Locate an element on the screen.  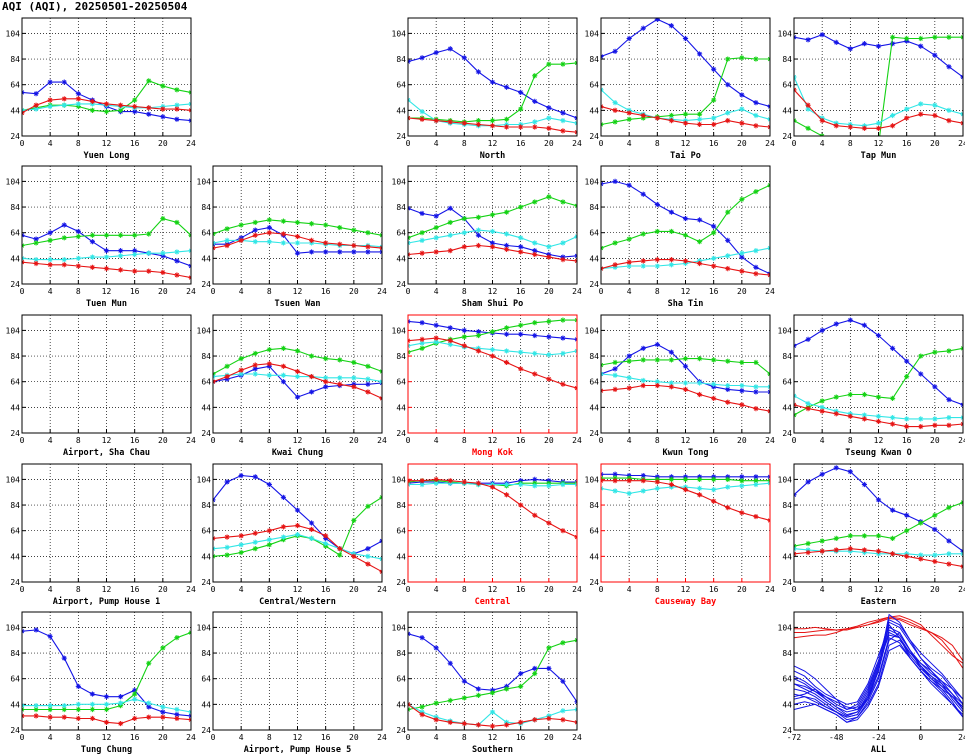
x-tick-label: 0 is located at coordinates (408, 737).